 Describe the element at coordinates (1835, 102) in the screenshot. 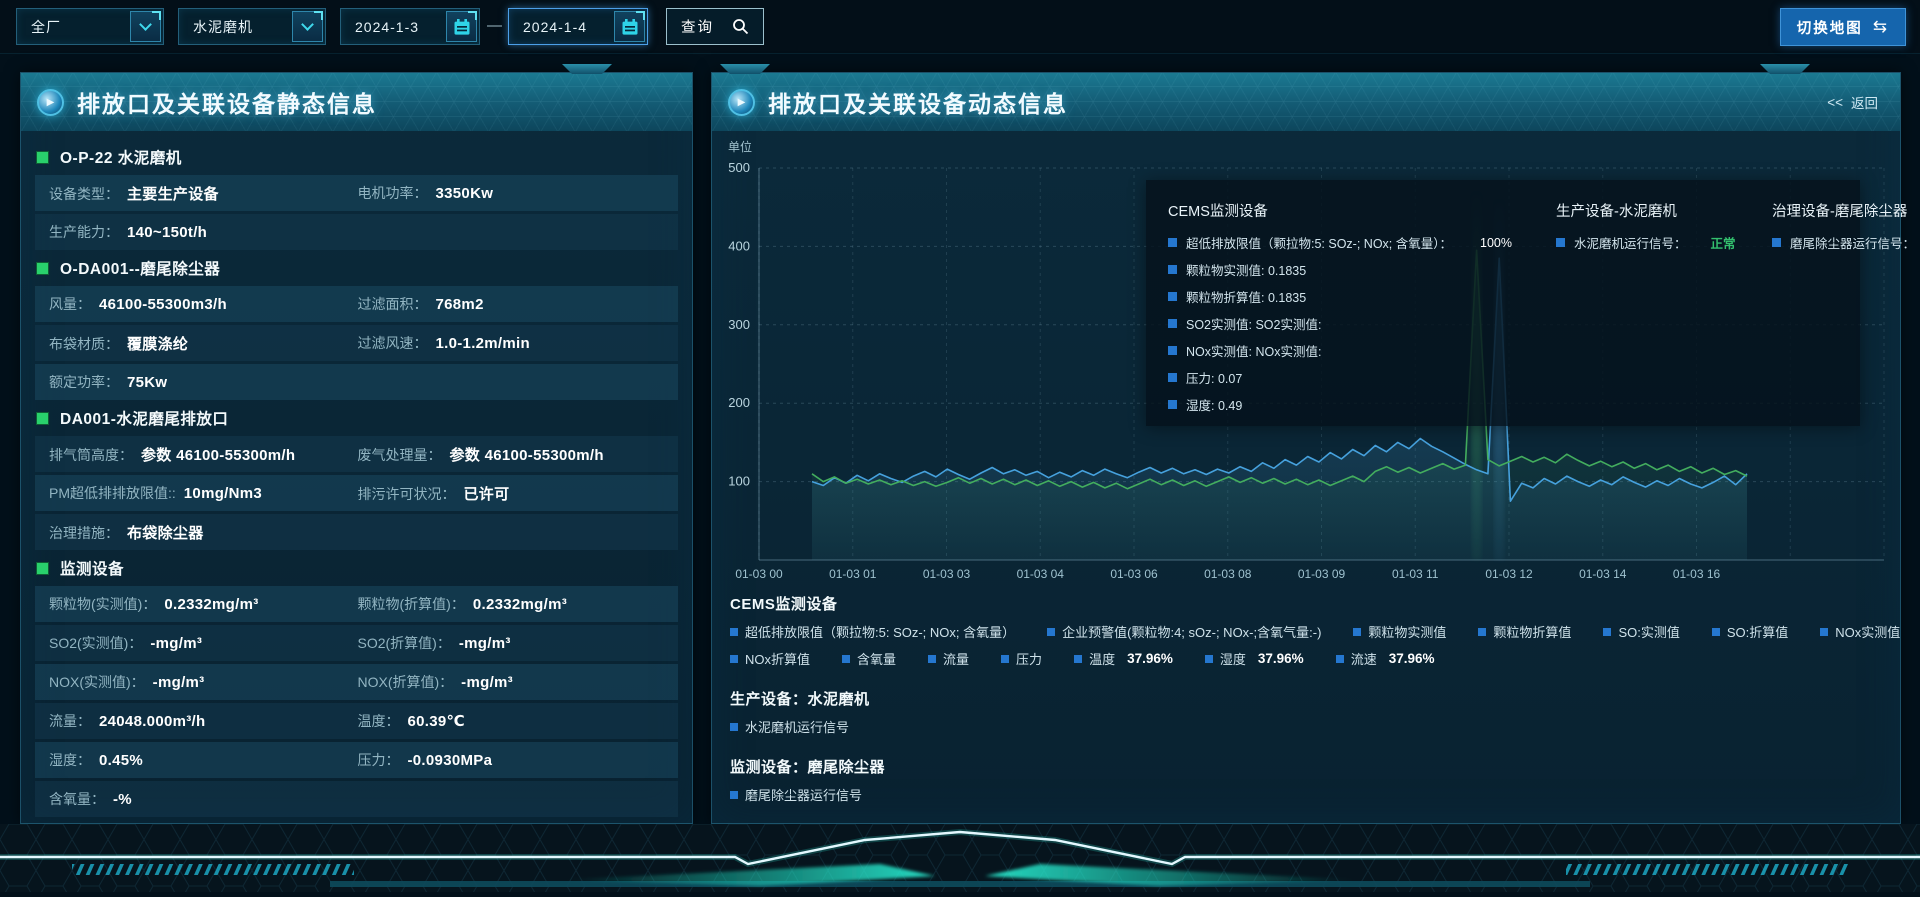

I see `back-arrows-icon: <<` at that location.